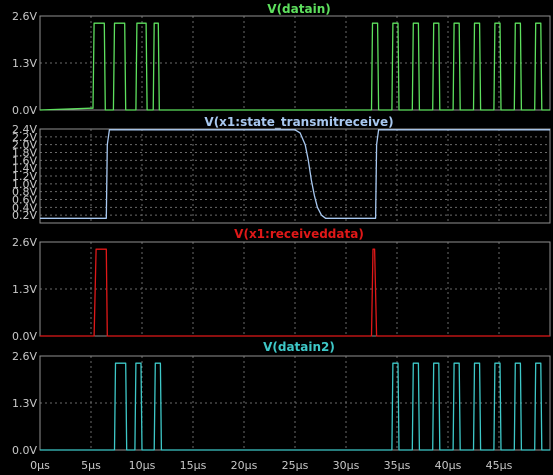 This screenshot has width=553, height=475. Describe the element at coordinates (499, 465) in the screenshot. I see `x-tick-label: 45µs` at that location.